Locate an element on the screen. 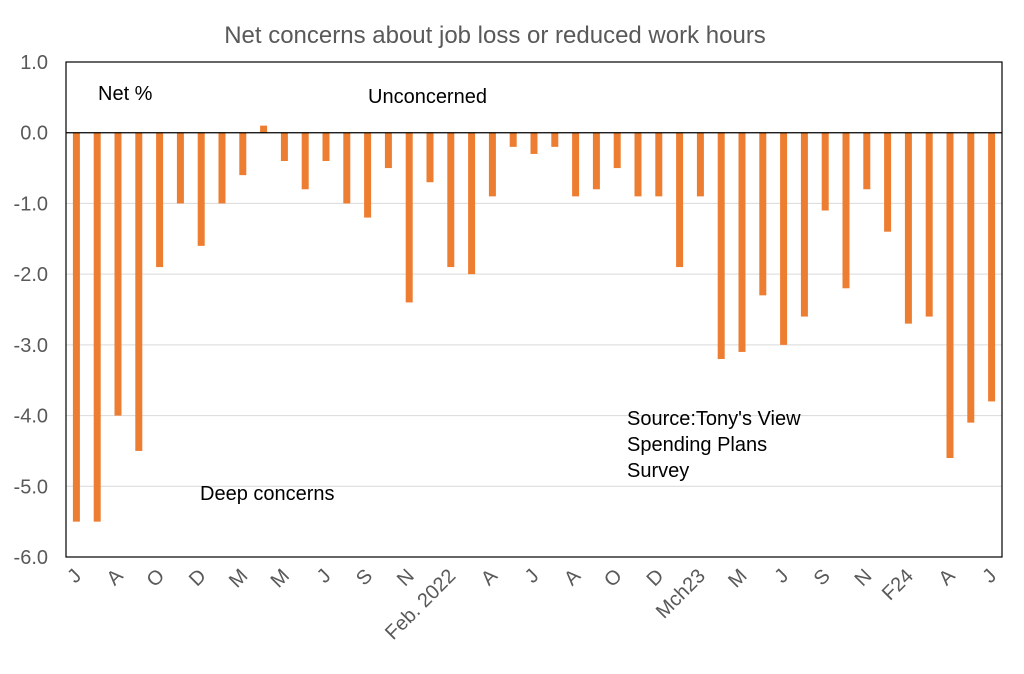 The width and height of the screenshot is (1024, 674). y-tick-label: 1.0 is located at coordinates (34, 63).